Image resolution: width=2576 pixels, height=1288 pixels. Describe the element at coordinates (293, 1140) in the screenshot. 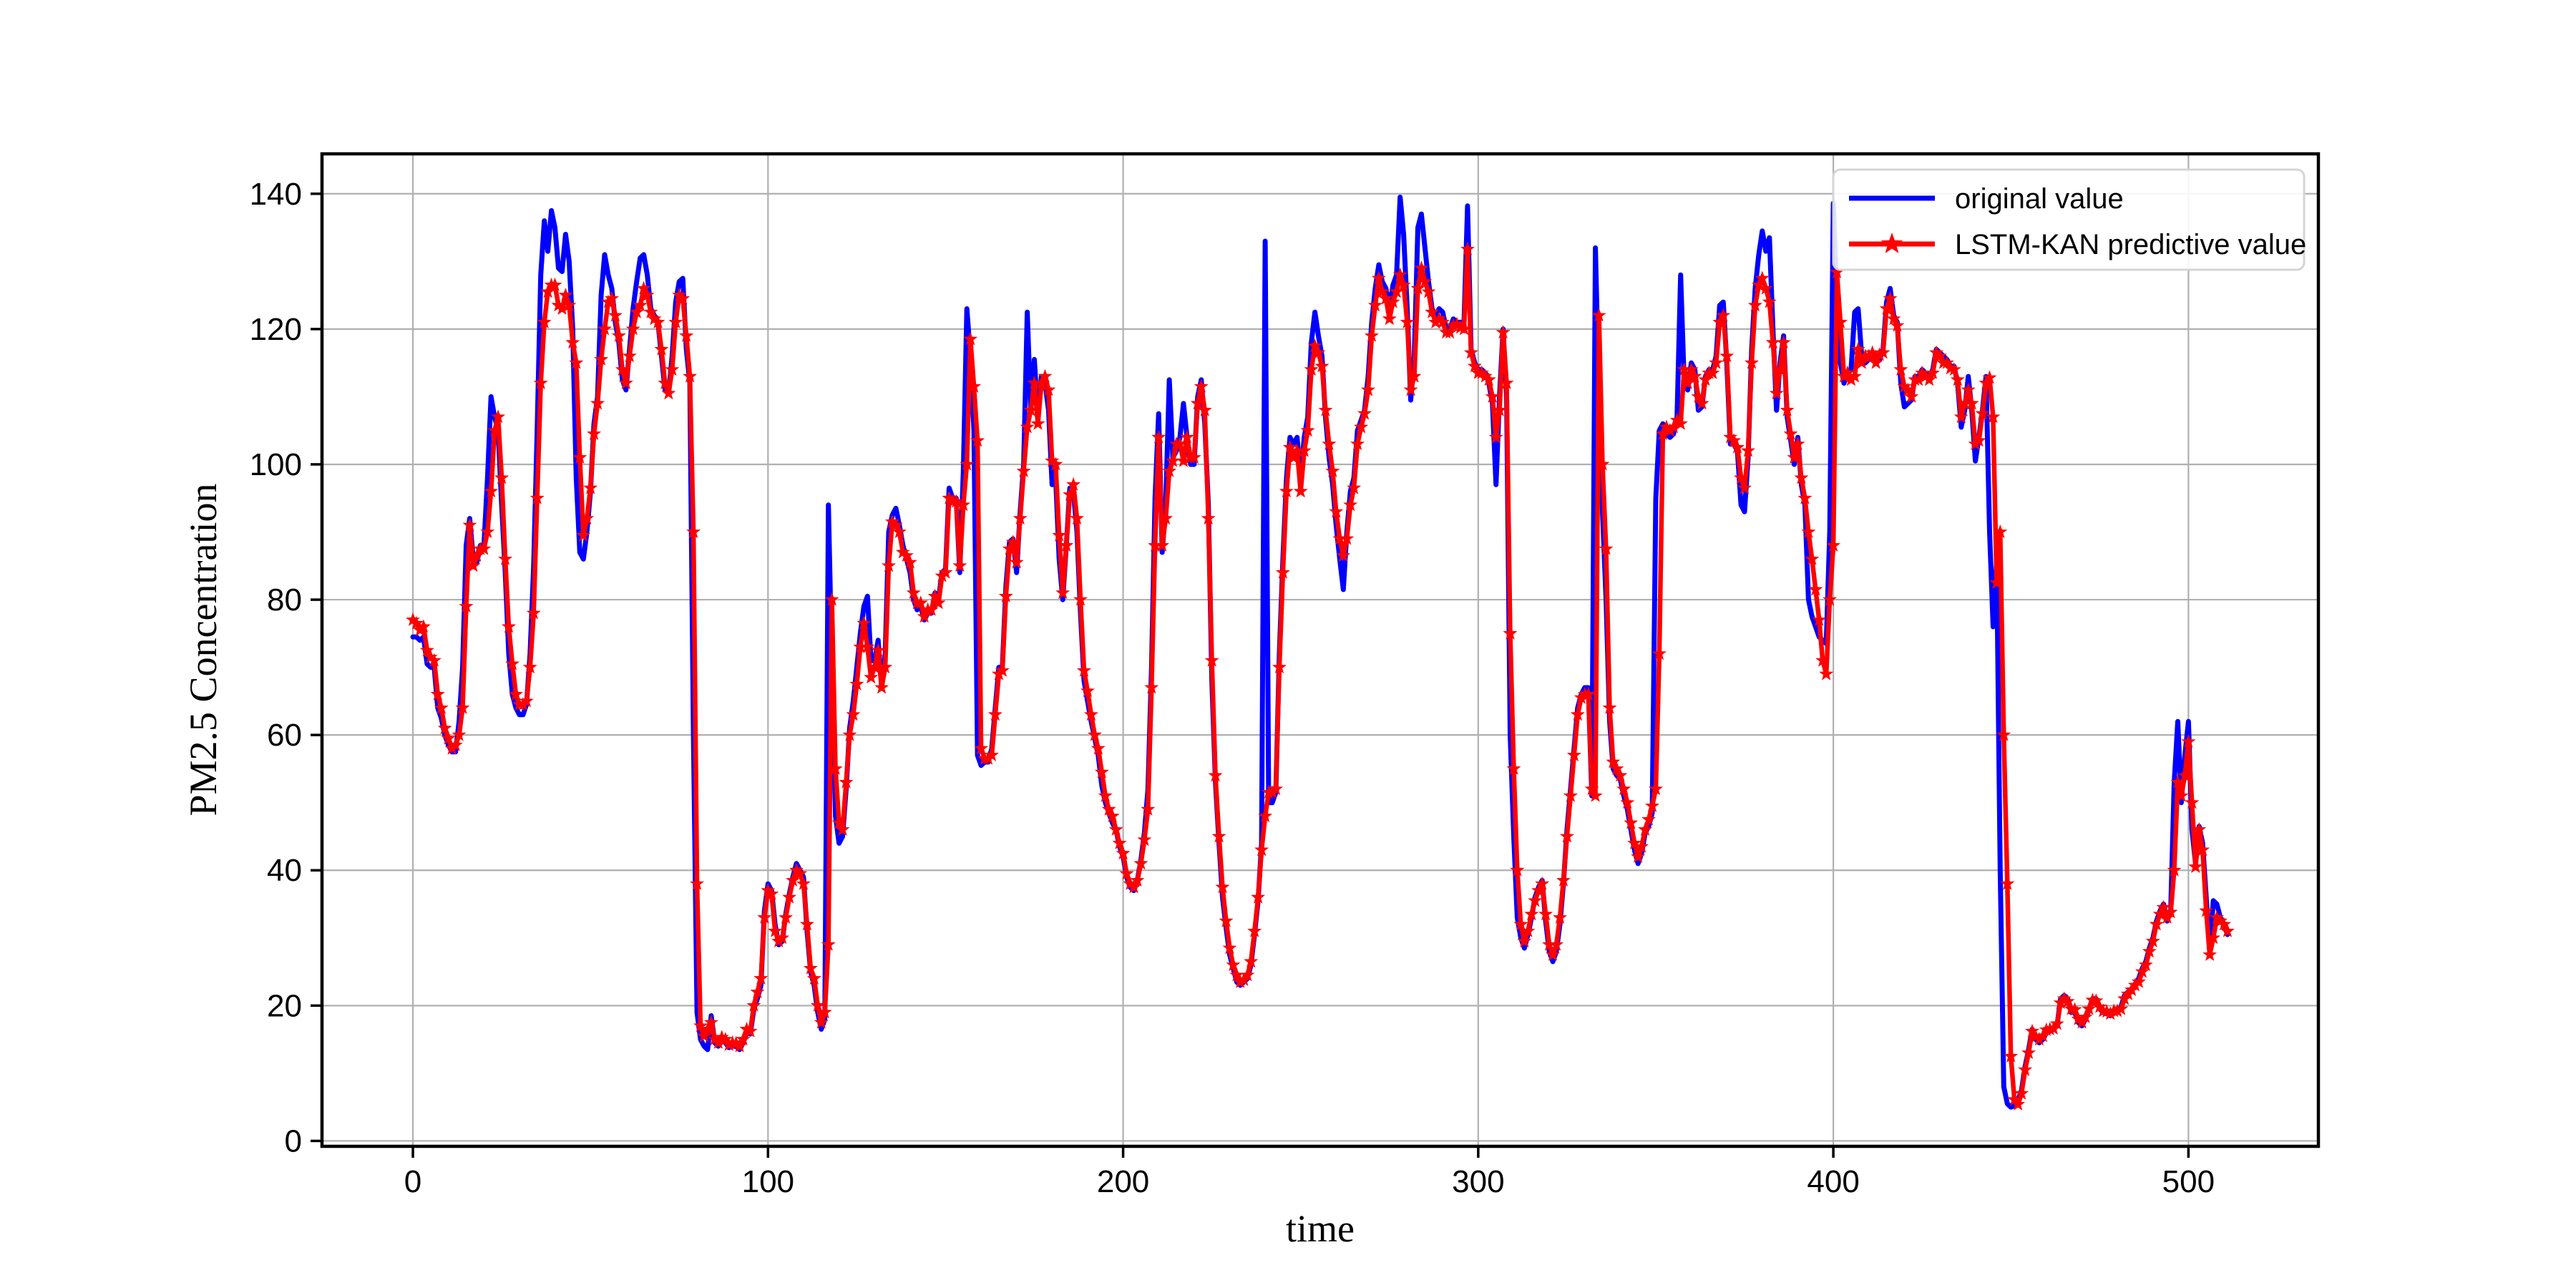

I see `y-tick-label: 0` at that location.